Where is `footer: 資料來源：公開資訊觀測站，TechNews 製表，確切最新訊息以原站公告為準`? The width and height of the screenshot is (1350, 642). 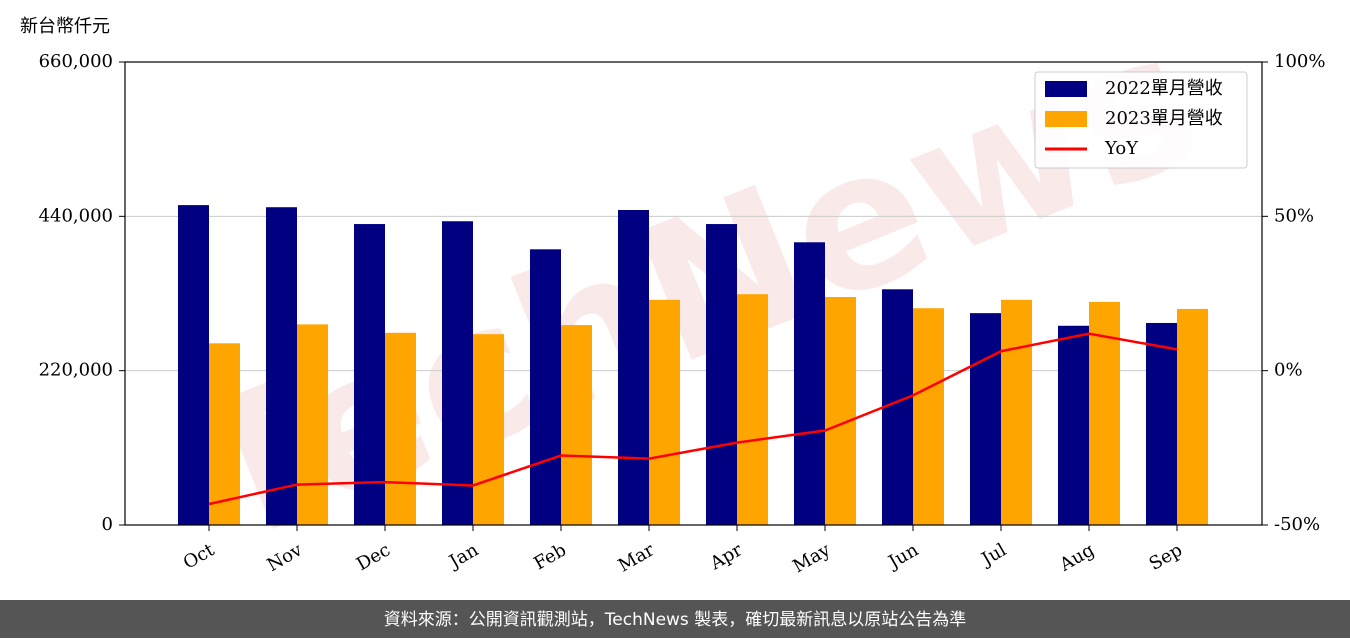
footer: 資料來源：公開資訊觀測站，TechNews 製表，確切最新訊息以原站公告為準 is located at coordinates (675, 620).